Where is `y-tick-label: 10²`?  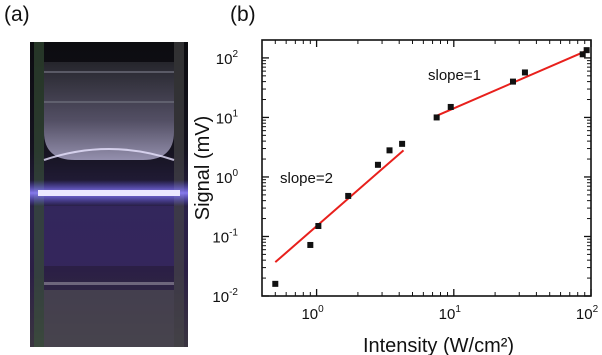
y-tick-label: 10² is located at coordinates (227, 58).